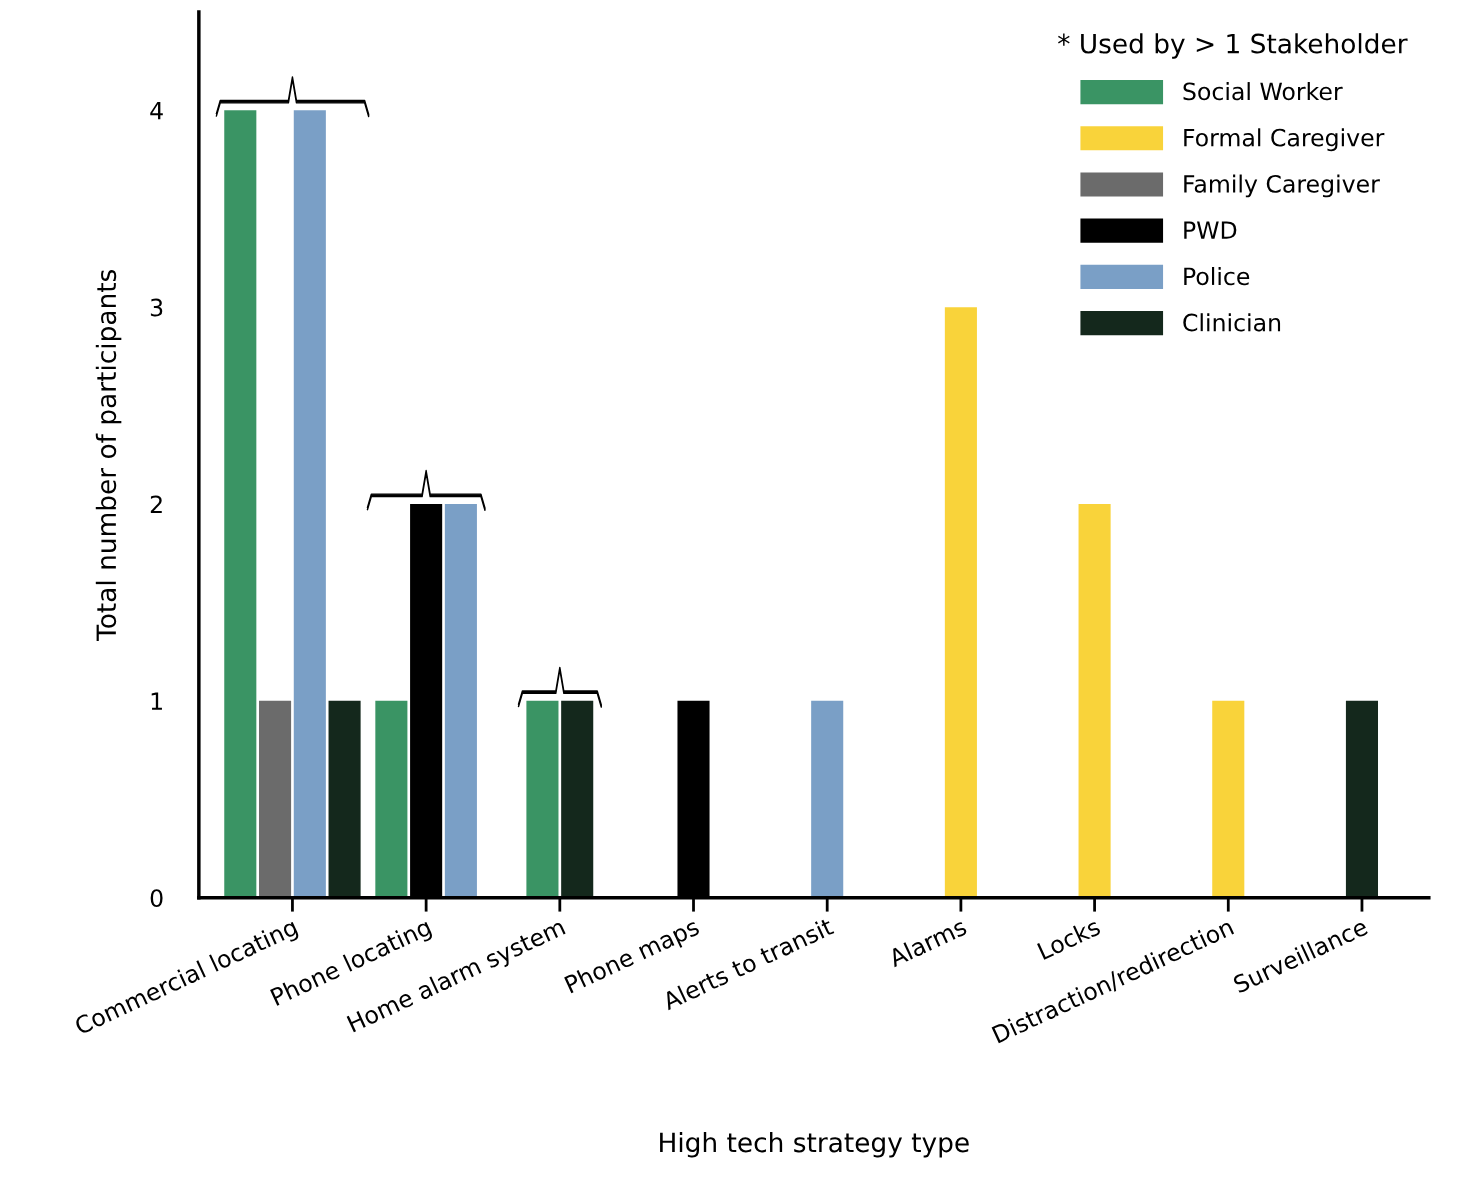 The height and width of the screenshot is (1189, 1473). I want to click on legend-label: Social Worker, so click(1263, 91).